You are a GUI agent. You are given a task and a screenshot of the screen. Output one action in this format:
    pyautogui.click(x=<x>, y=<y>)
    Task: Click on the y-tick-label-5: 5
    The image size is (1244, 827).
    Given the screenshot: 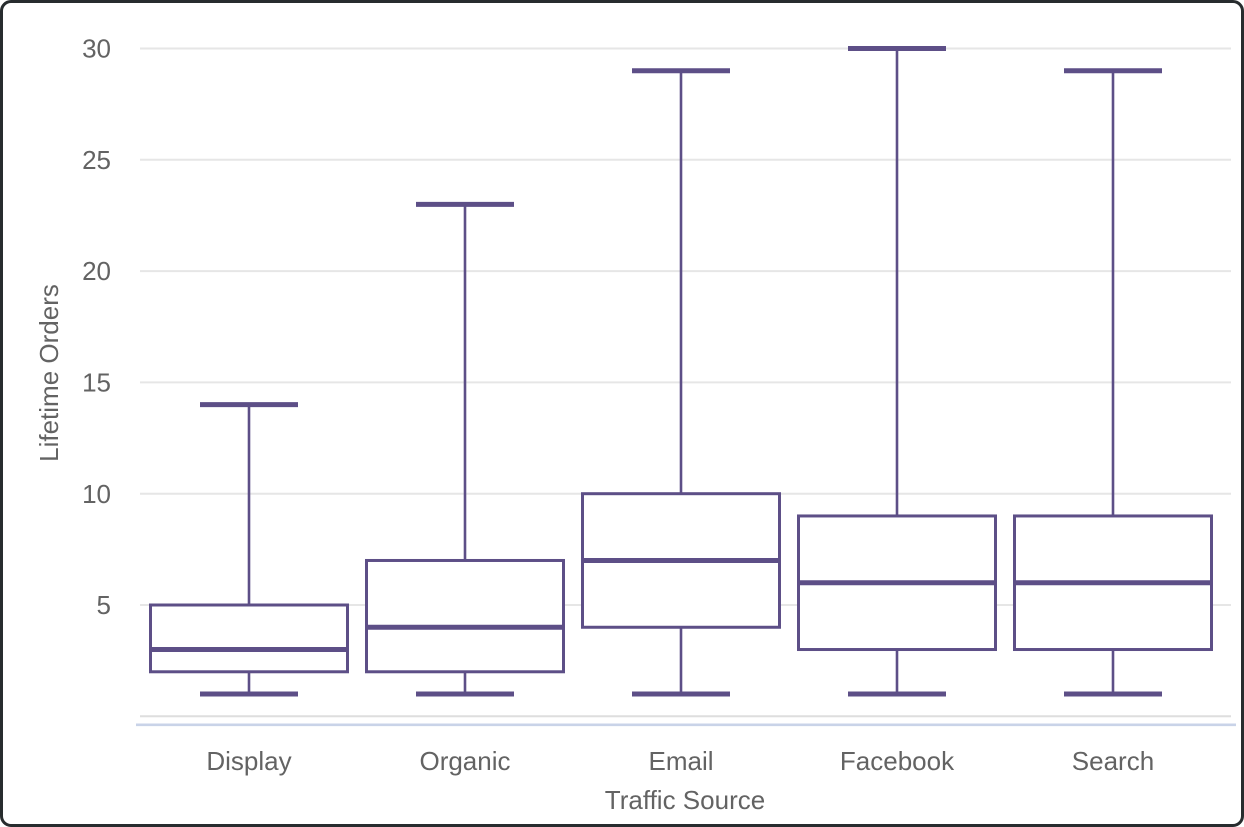 What is the action you would take?
    pyautogui.click(x=104, y=605)
    